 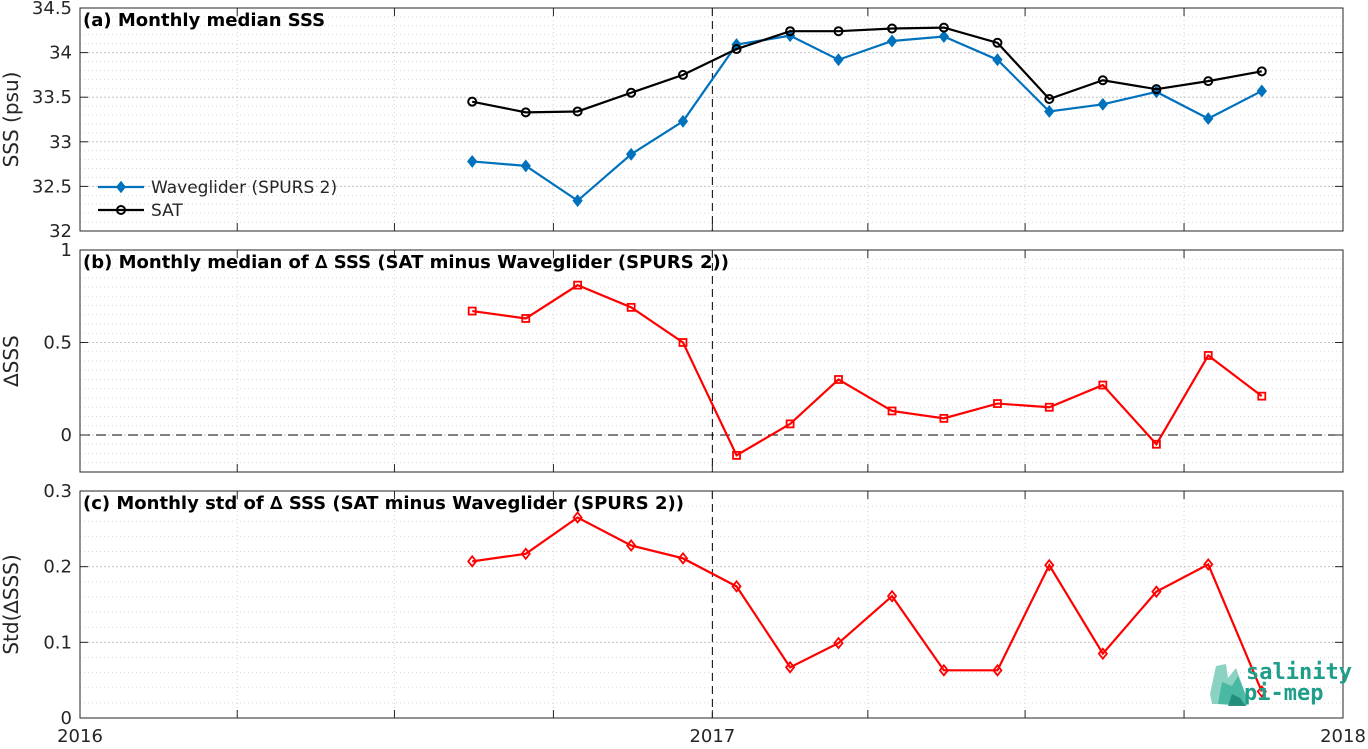 What do you see at coordinates (52, 97) in the screenshot?
I see `y-tick-label: 33.5` at bounding box center [52, 97].